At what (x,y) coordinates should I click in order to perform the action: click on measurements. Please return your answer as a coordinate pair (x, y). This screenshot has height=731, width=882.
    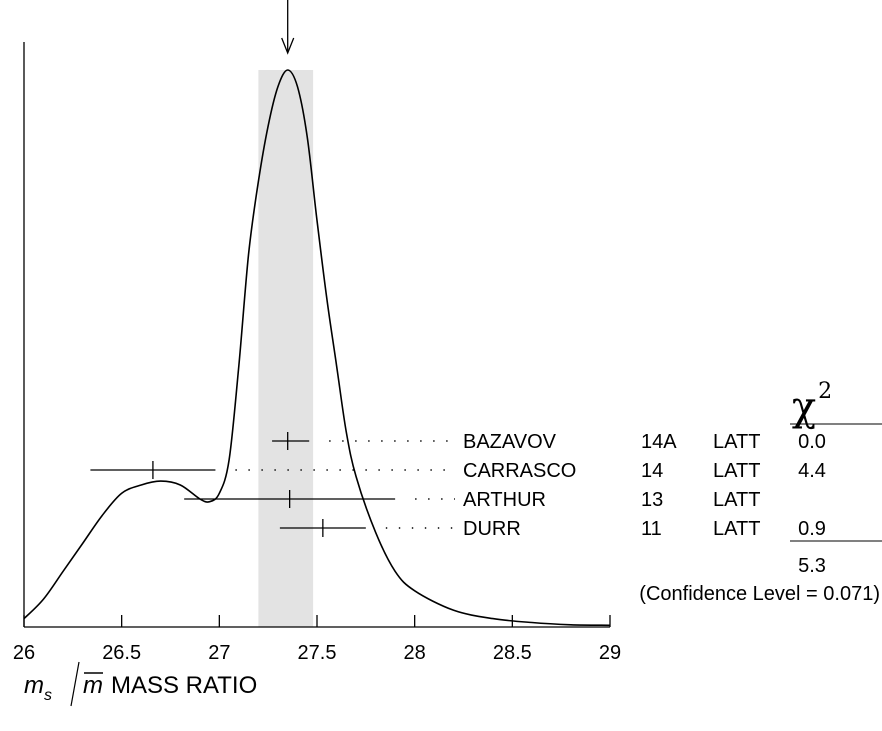
    Looking at the image, I should click on (272, 484).